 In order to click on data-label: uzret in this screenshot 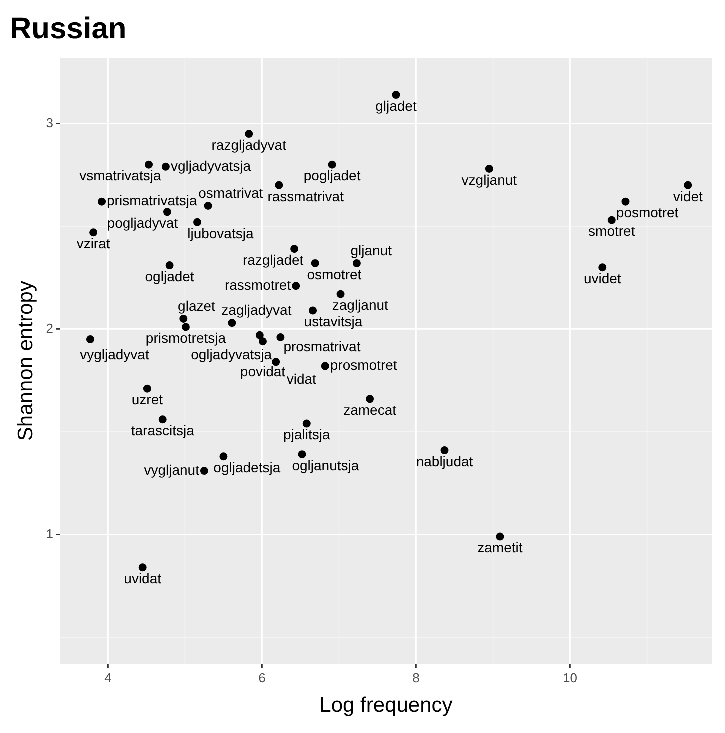, I will do `click(148, 400)`.